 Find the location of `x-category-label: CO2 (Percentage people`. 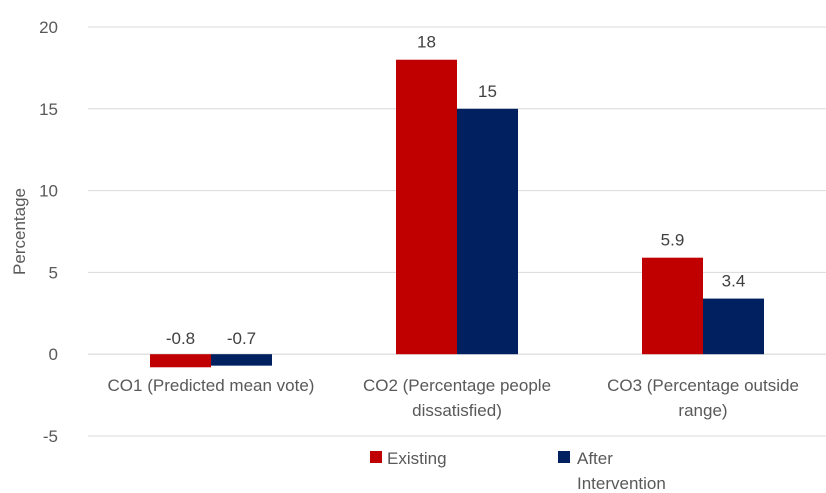

x-category-label: CO2 (Percentage people is located at coordinates (457, 385).